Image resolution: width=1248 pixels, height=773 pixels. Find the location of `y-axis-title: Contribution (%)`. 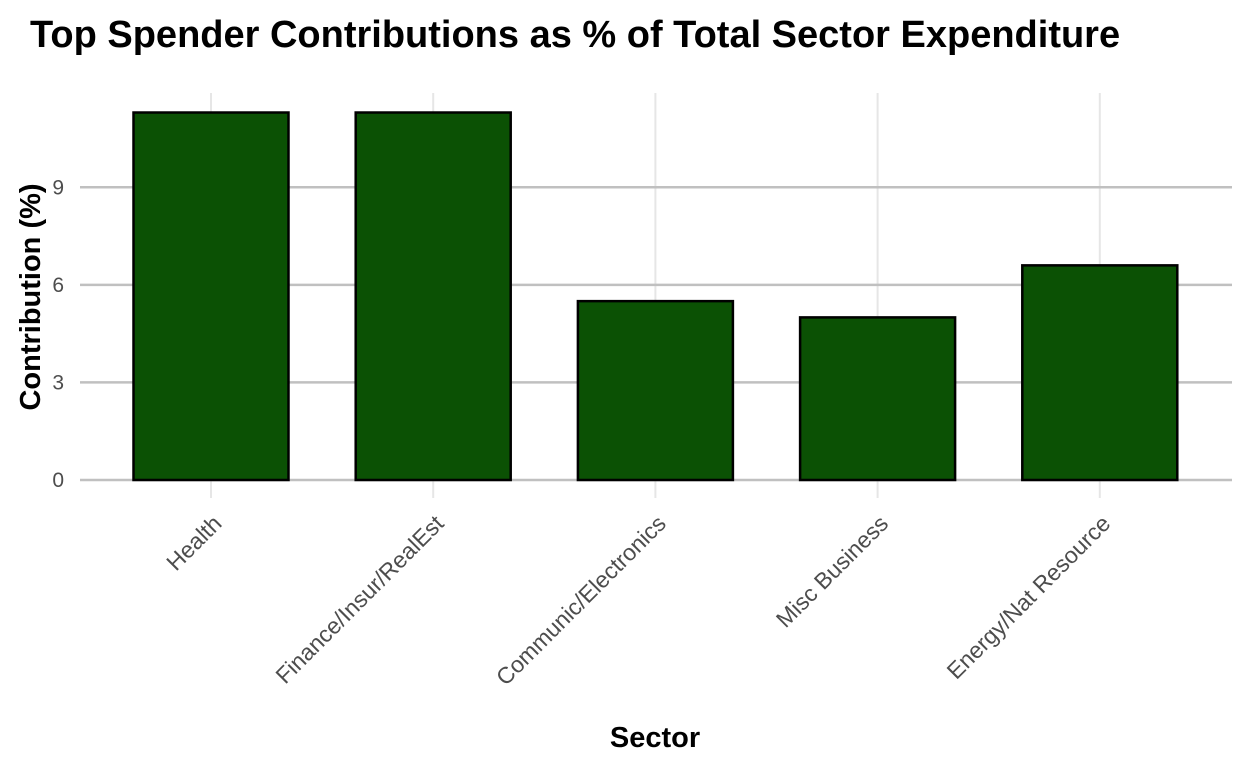

y-axis-title: Contribution (%) is located at coordinates (31, 296).